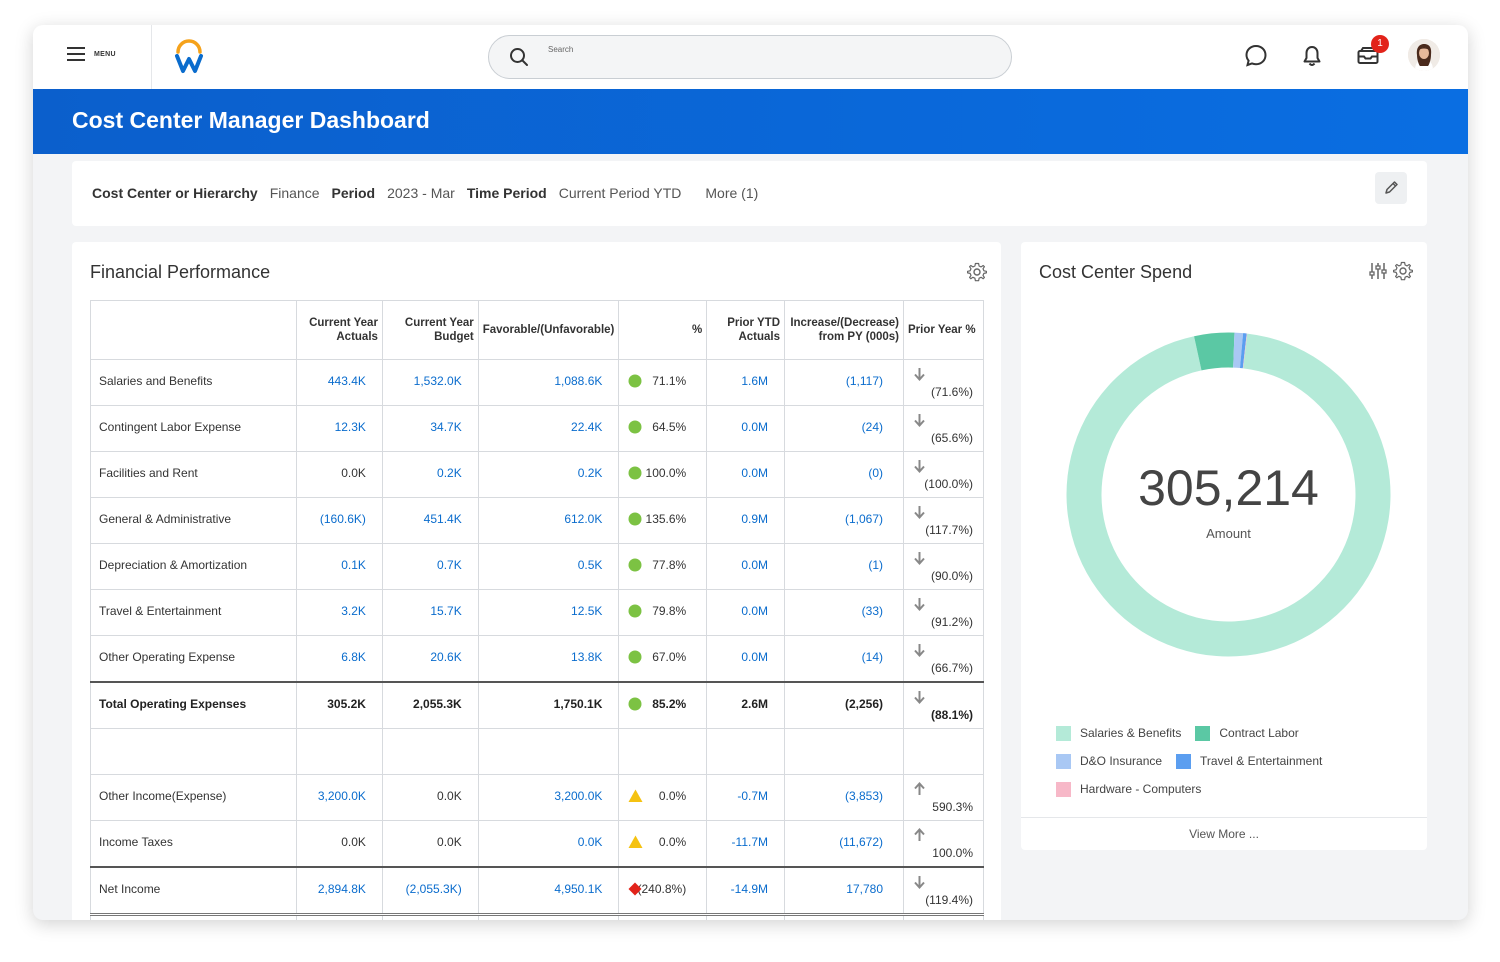 This screenshot has width=1500, height=962. I want to click on donut-slice-travel-entertainment, so click(1243, 351).